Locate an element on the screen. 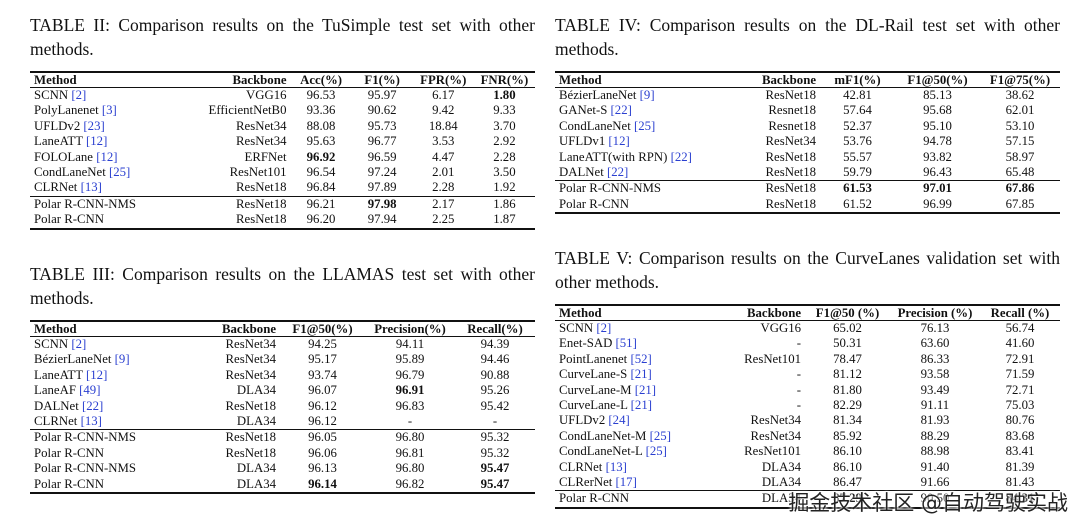 Image resolution: width=1080 pixels, height=523 pixels. citation: [51] is located at coordinates (626, 343).